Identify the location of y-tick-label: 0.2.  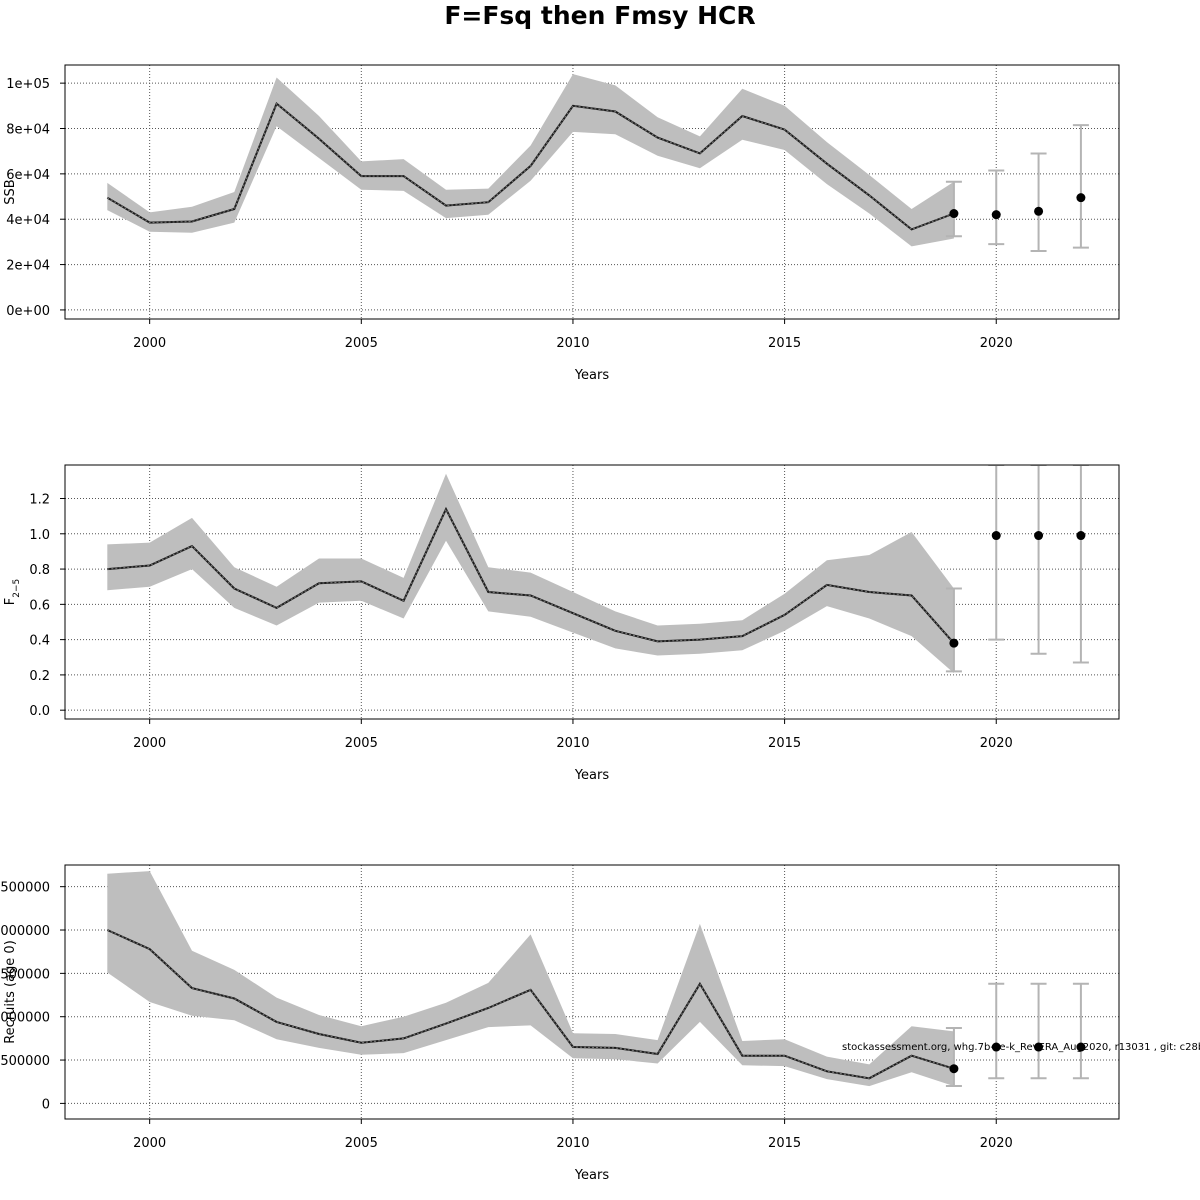
(39, 676).